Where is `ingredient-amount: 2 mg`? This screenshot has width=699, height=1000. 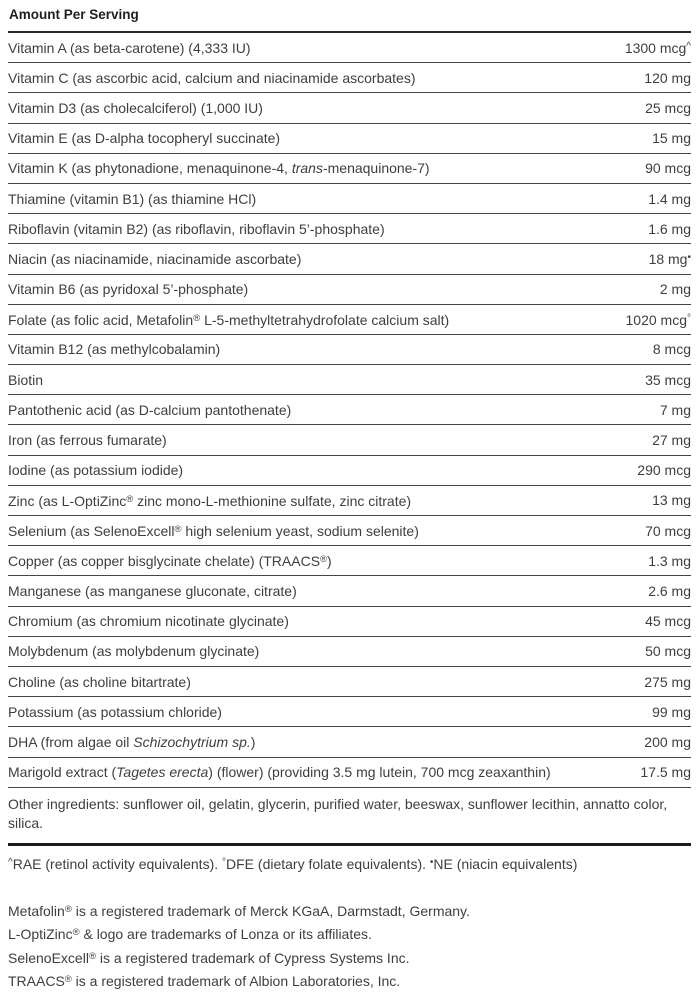 ingredient-amount: 2 mg is located at coordinates (675, 289).